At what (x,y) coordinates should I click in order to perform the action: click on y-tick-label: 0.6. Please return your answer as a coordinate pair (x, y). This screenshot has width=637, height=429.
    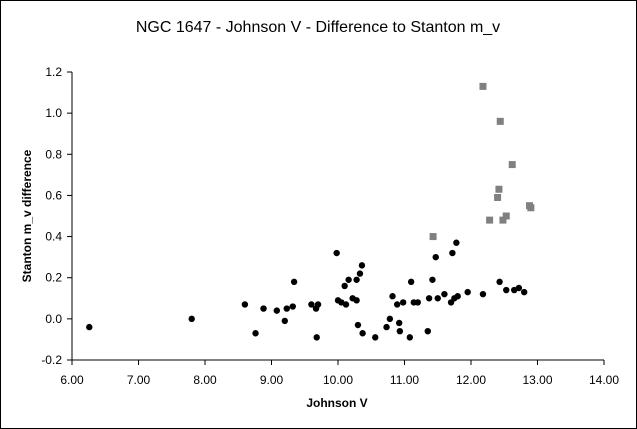
    Looking at the image, I should click on (53, 195).